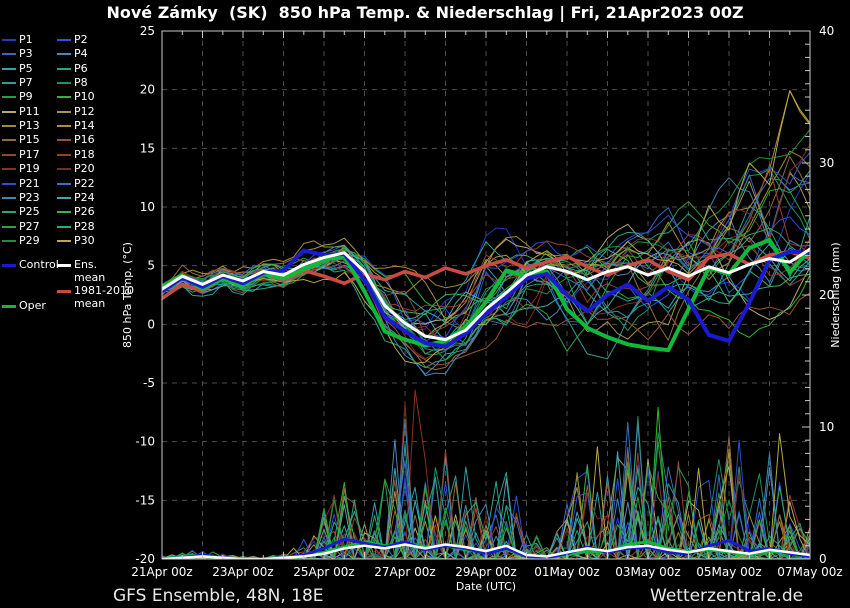 The height and width of the screenshot is (608, 850). I want to click on y-left-tick-label: 5, so click(151, 266).